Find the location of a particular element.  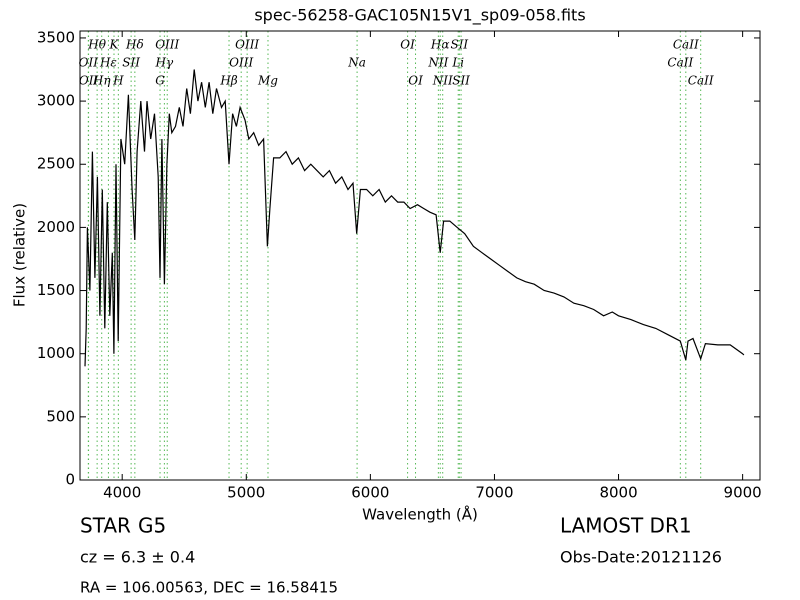

y-tick-label: 2000 is located at coordinates (56, 227).